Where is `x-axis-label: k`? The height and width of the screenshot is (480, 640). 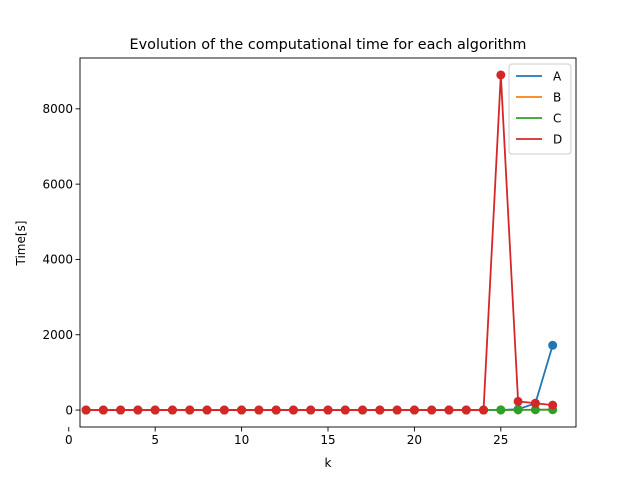
x-axis-label: k is located at coordinates (328, 463).